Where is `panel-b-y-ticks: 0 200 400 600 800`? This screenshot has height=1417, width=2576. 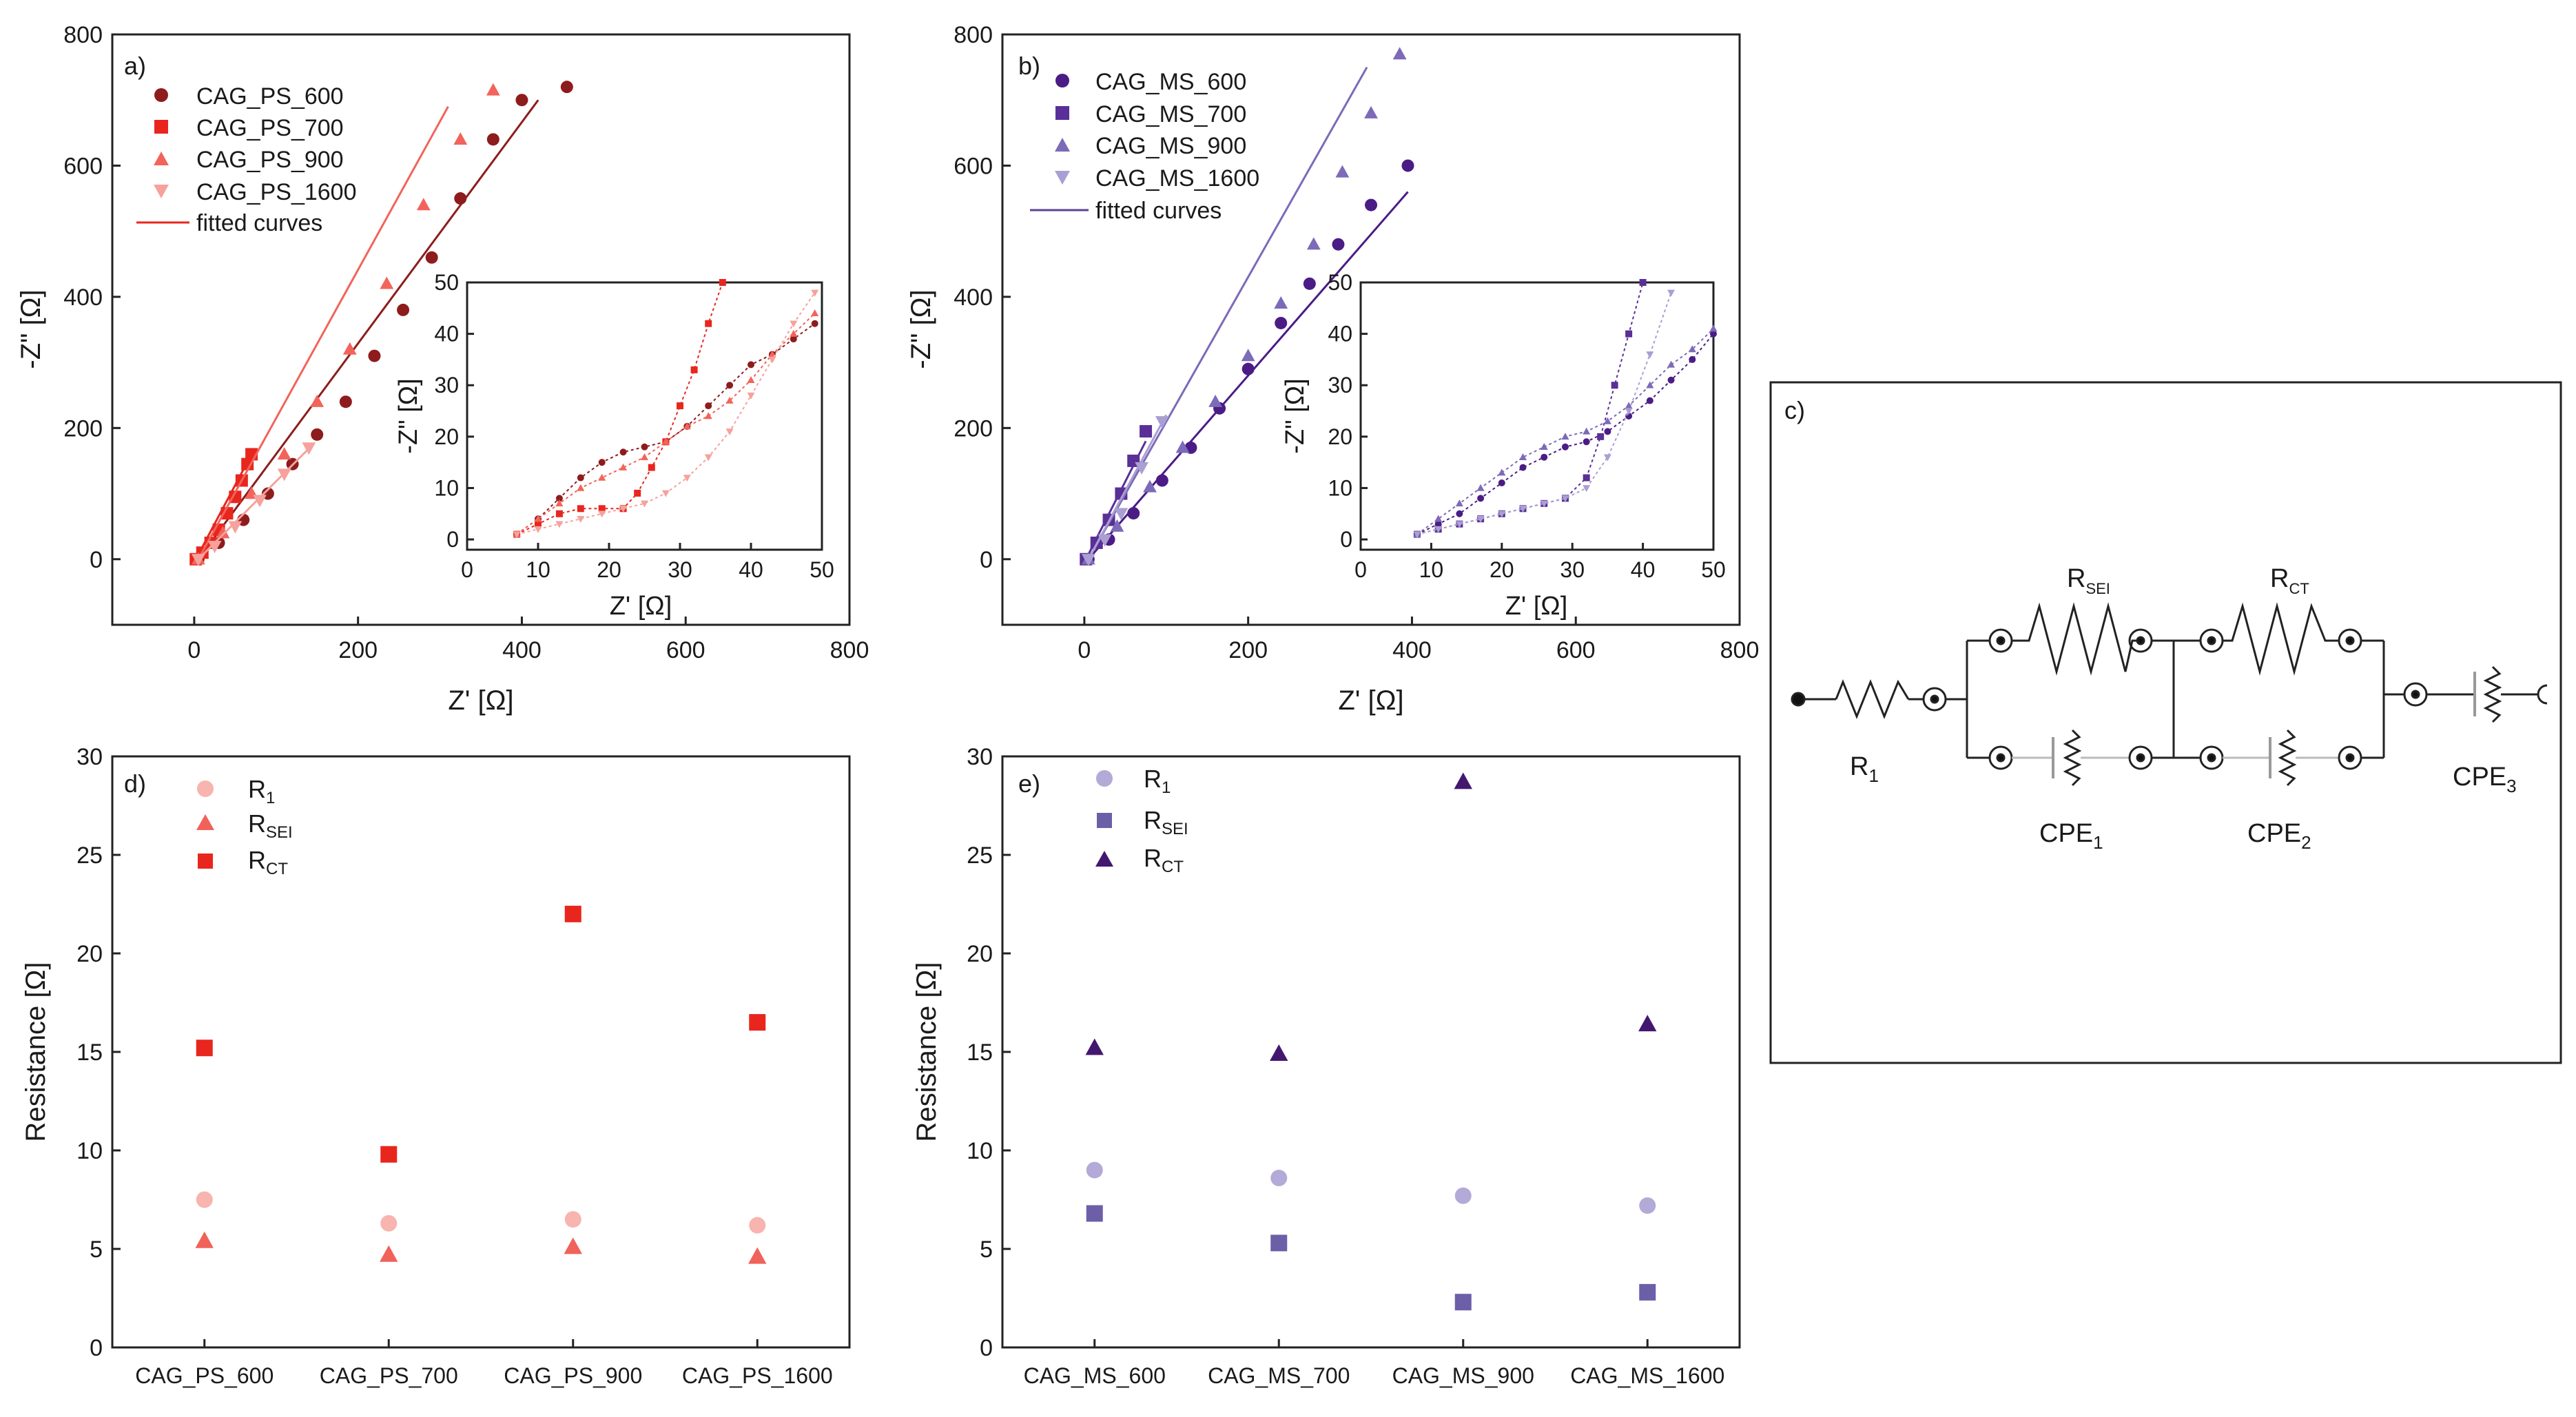 panel-b-y-ticks: 0 200 400 600 800 is located at coordinates (982, 297).